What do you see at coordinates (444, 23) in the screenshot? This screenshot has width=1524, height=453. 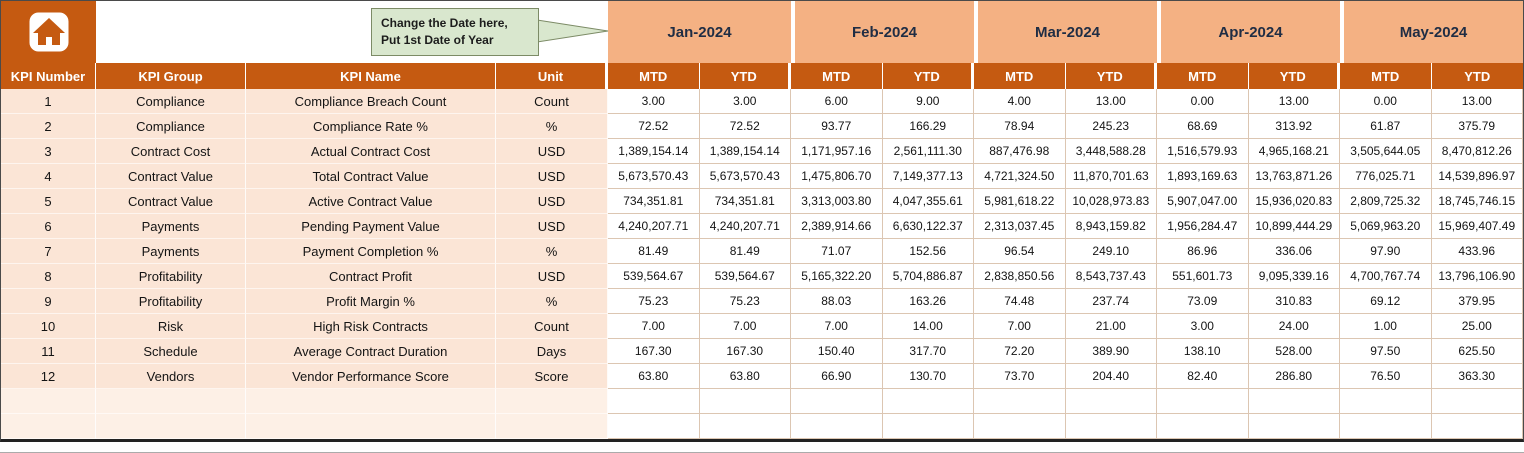 I see `callout-line-1: Change the Date here,` at bounding box center [444, 23].